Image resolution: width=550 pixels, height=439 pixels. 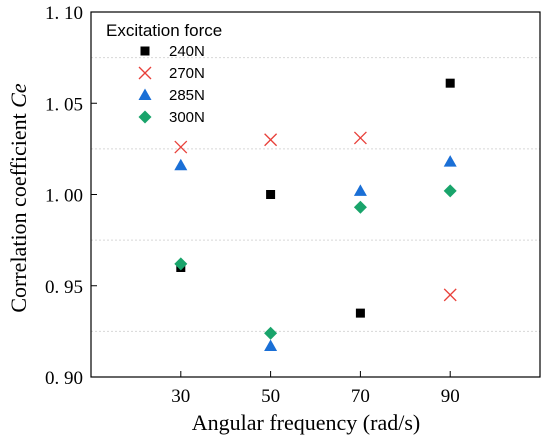 What do you see at coordinates (306, 422) in the screenshot?
I see `x-axis-label: Angular frequency (rad/s)` at bounding box center [306, 422].